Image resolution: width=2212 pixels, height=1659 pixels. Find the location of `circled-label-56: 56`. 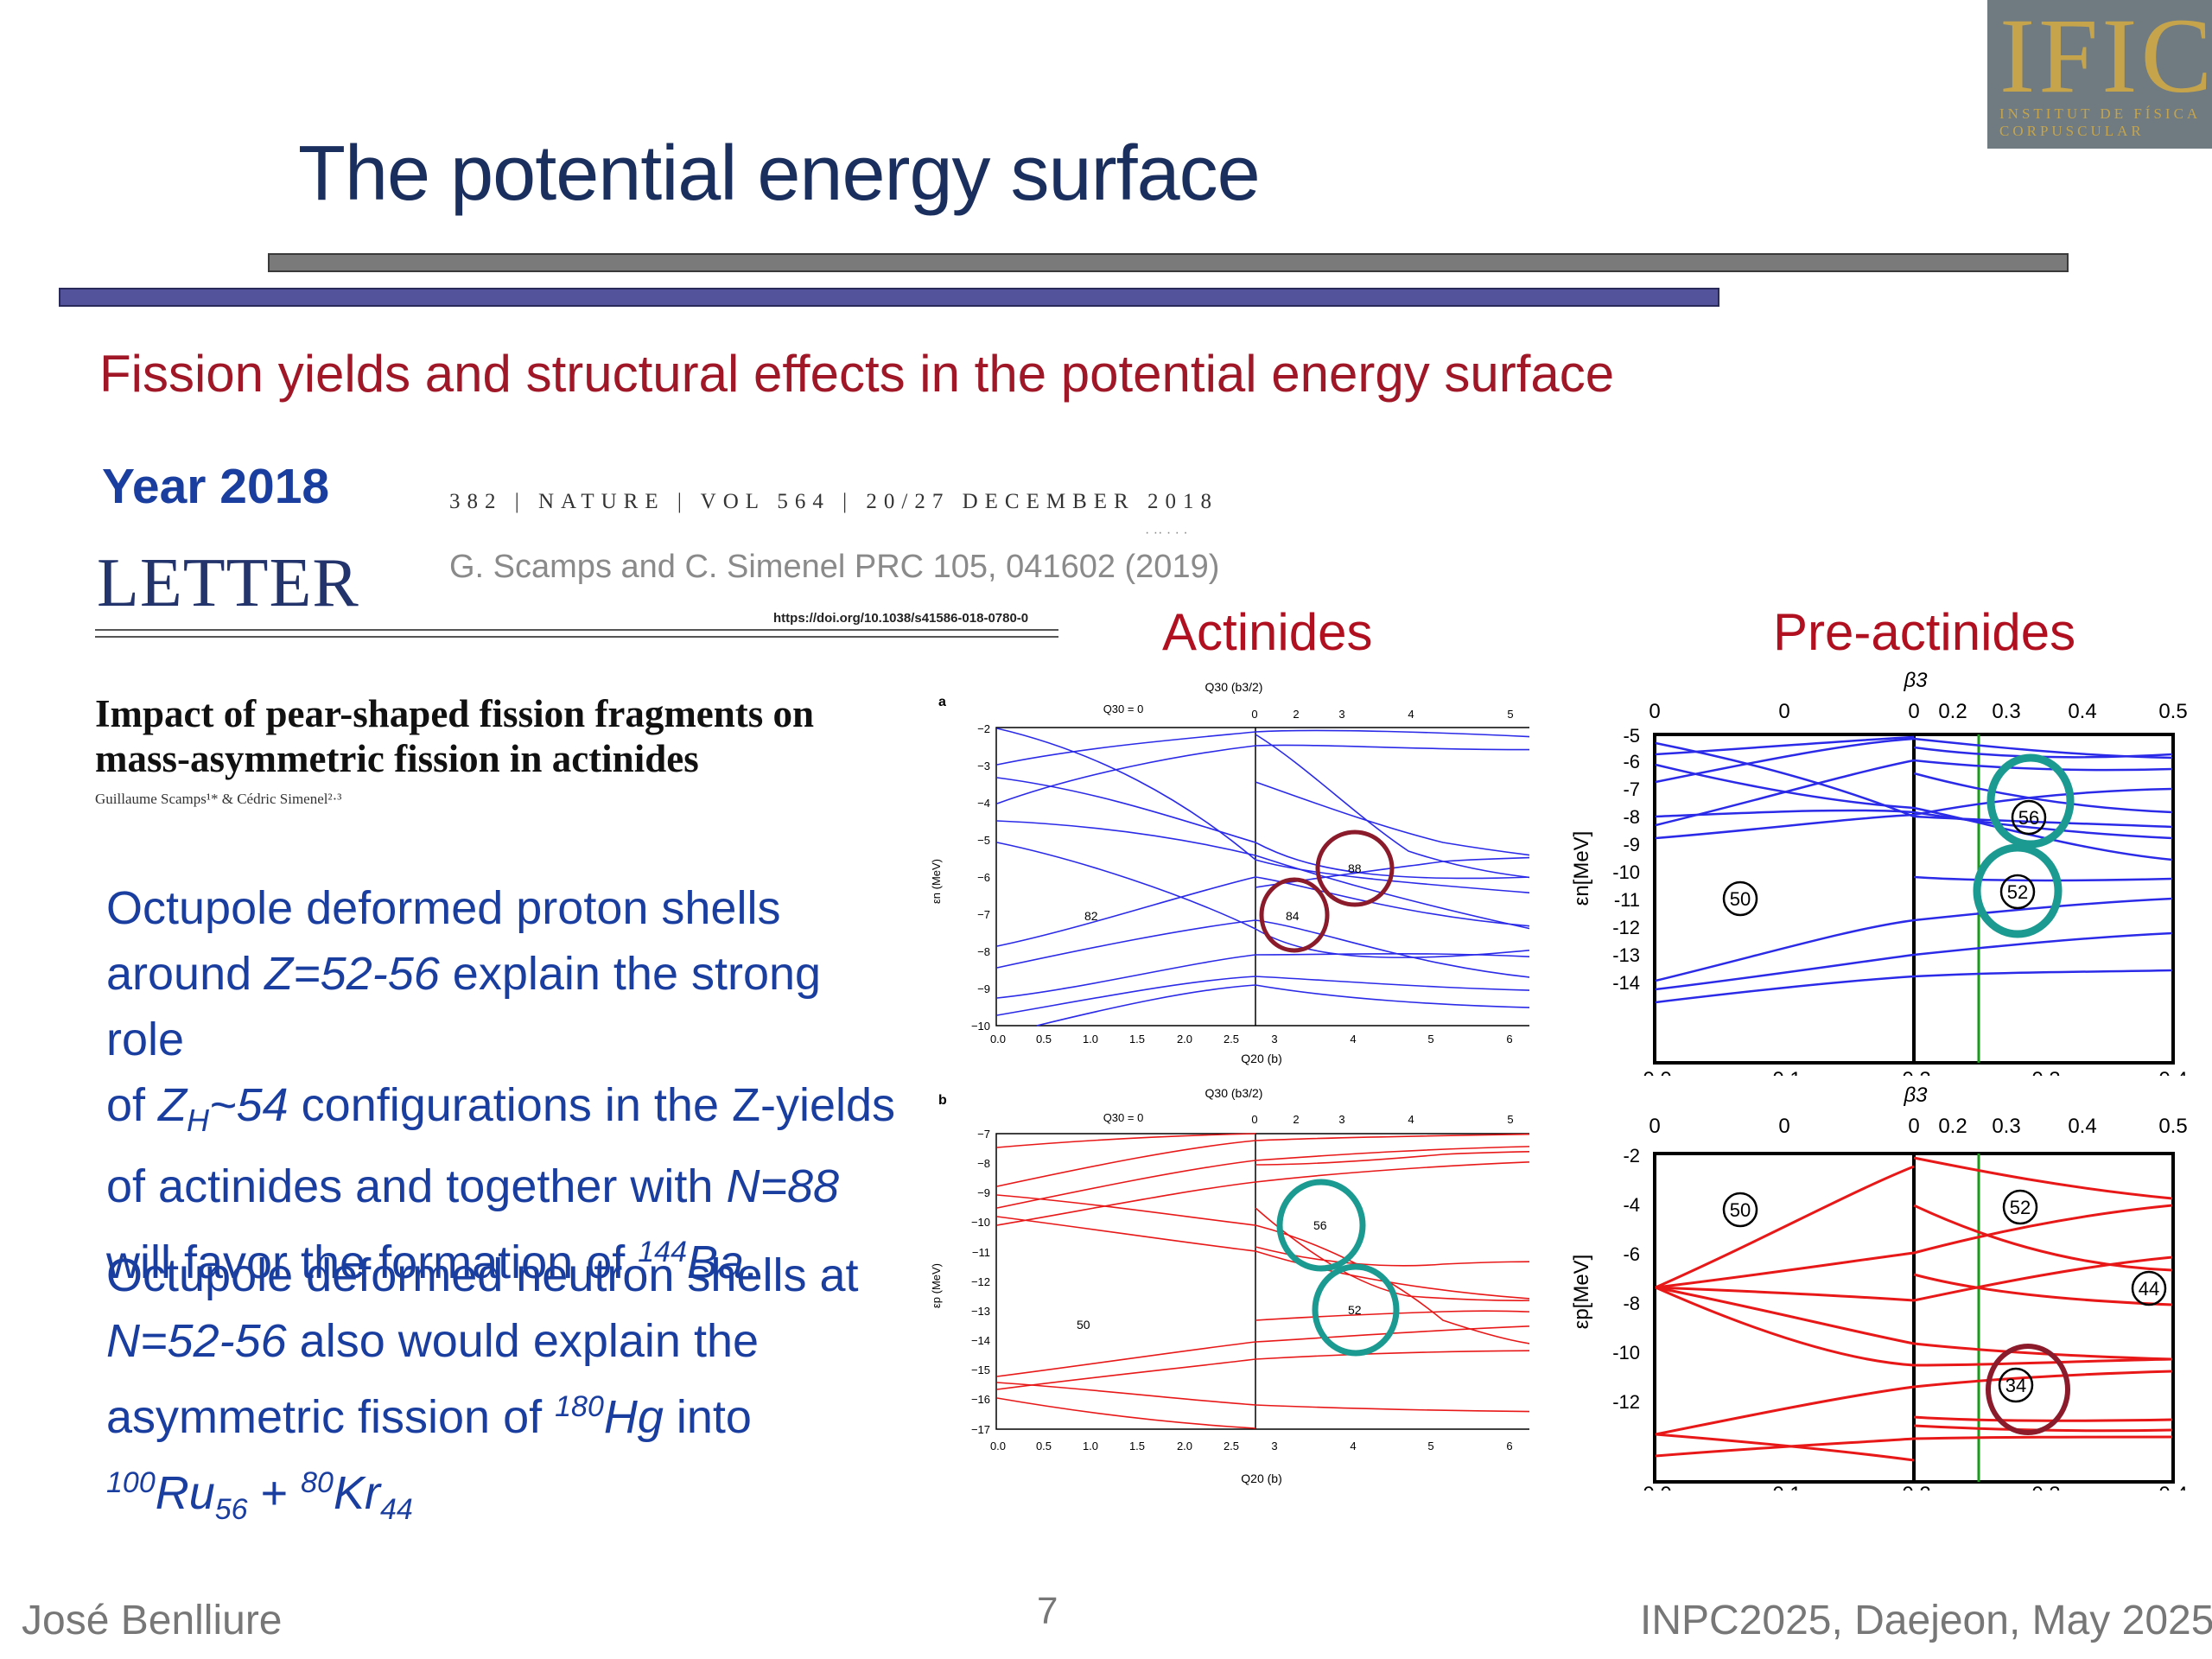

circled-label-56: 56 is located at coordinates (1320, 1225).